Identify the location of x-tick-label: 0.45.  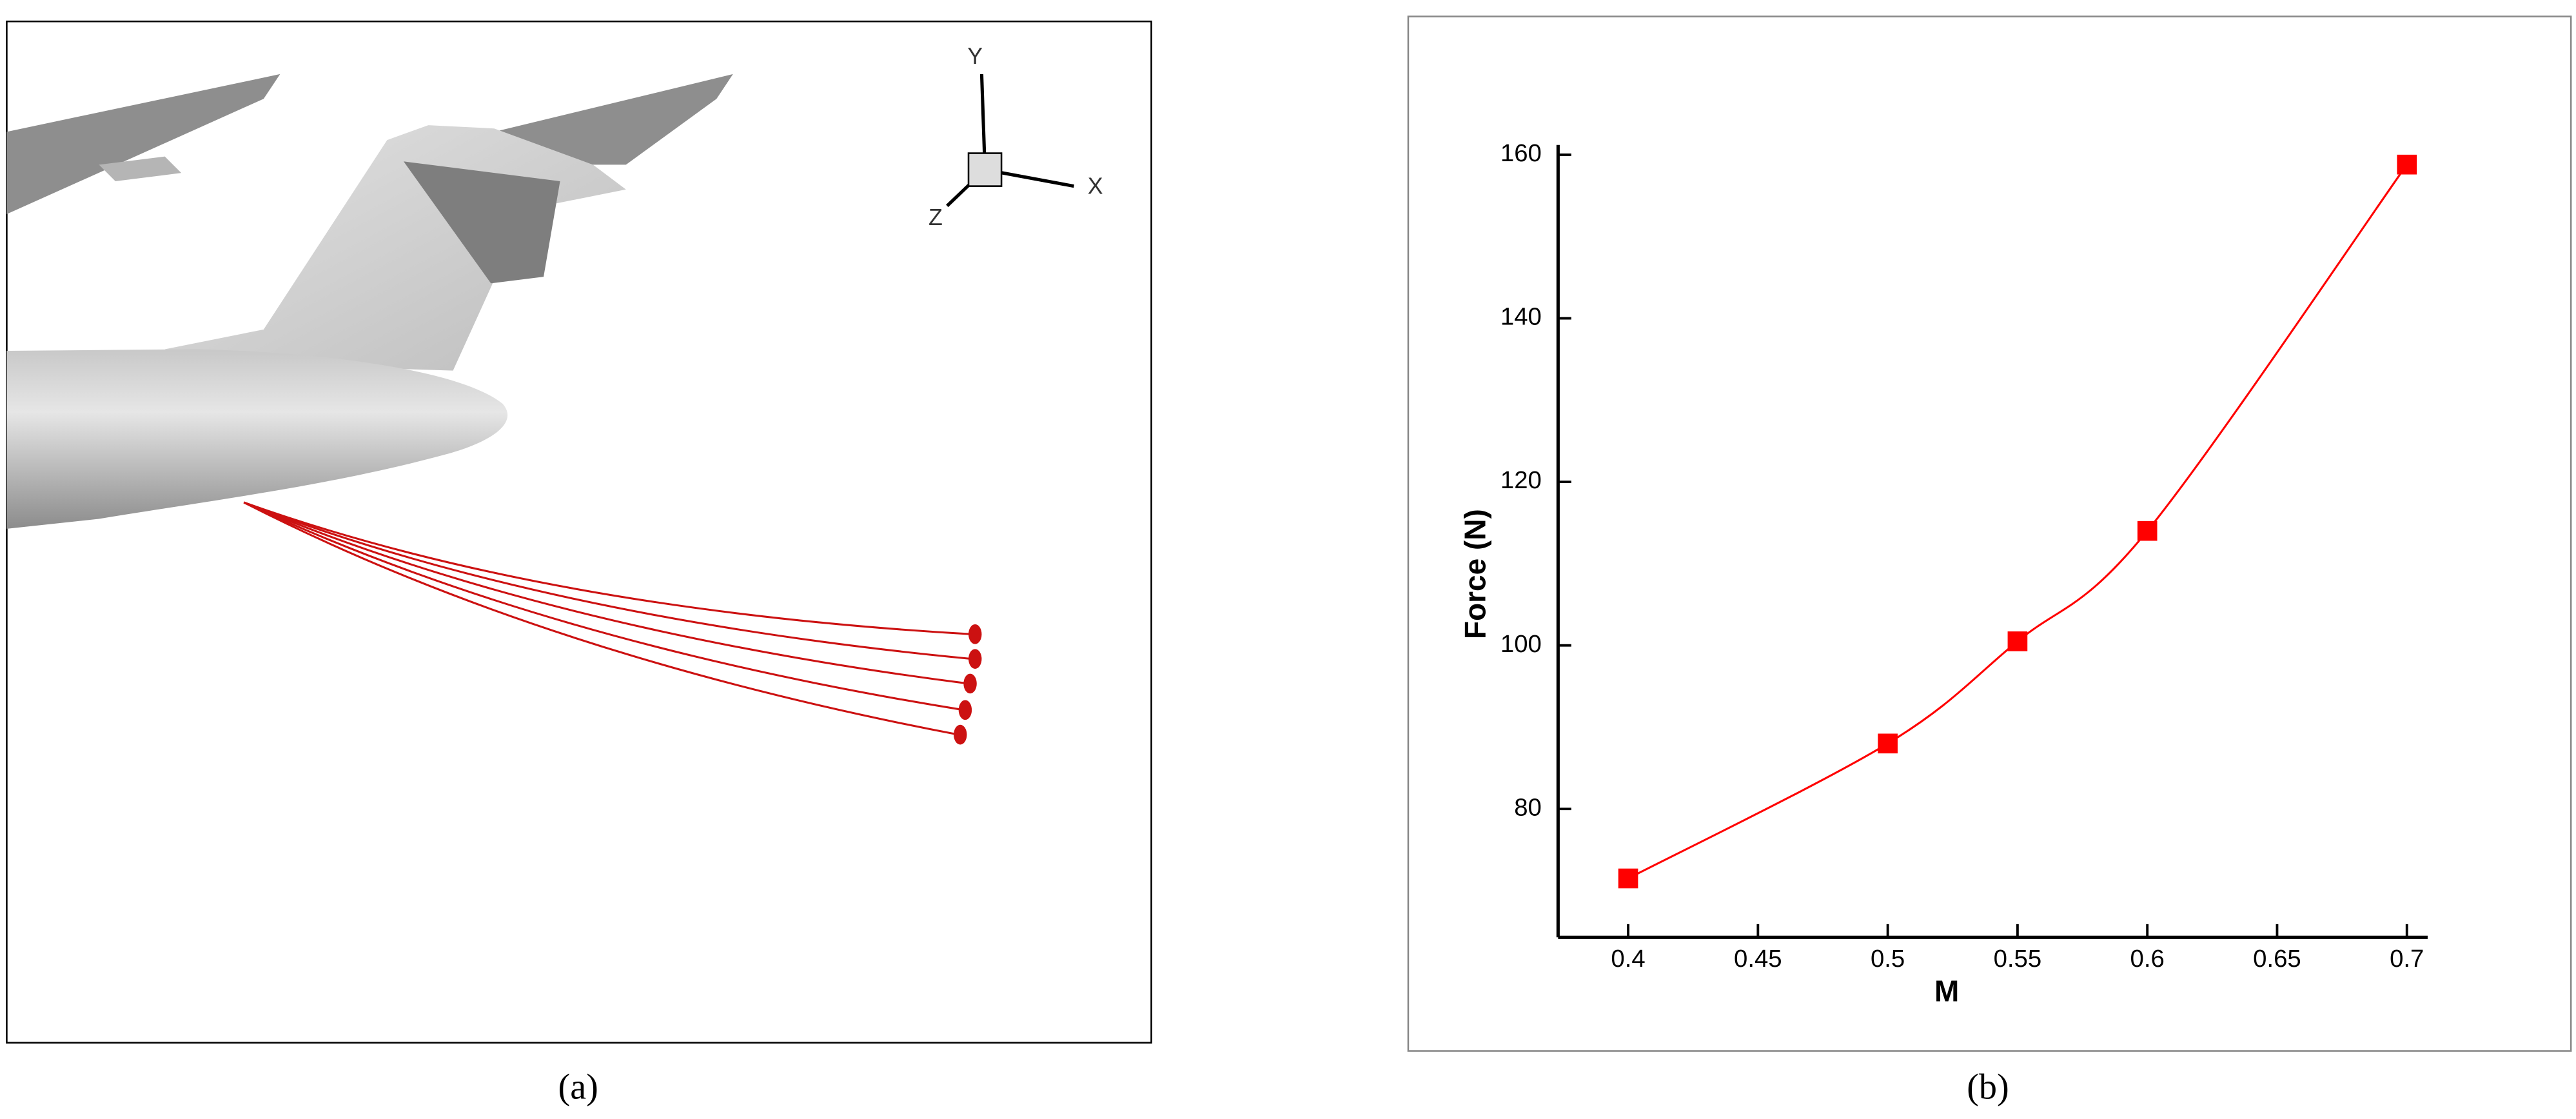
(1758, 959).